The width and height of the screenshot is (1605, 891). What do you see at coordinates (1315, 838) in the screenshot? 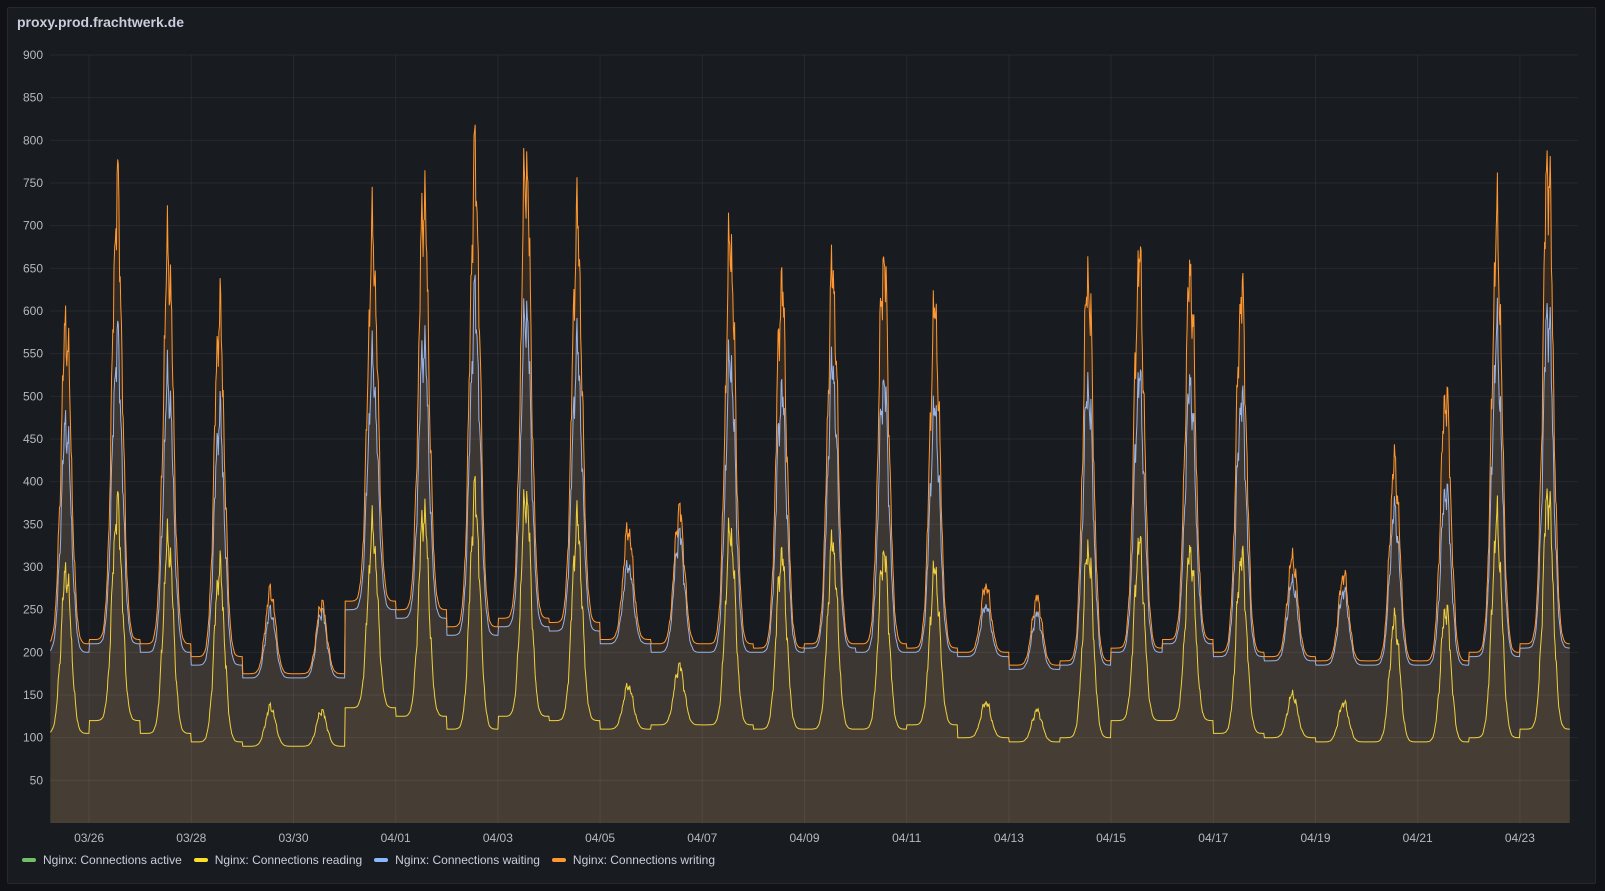
I see `x-tick-label: 04/19` at bounding box center [1315, 838].